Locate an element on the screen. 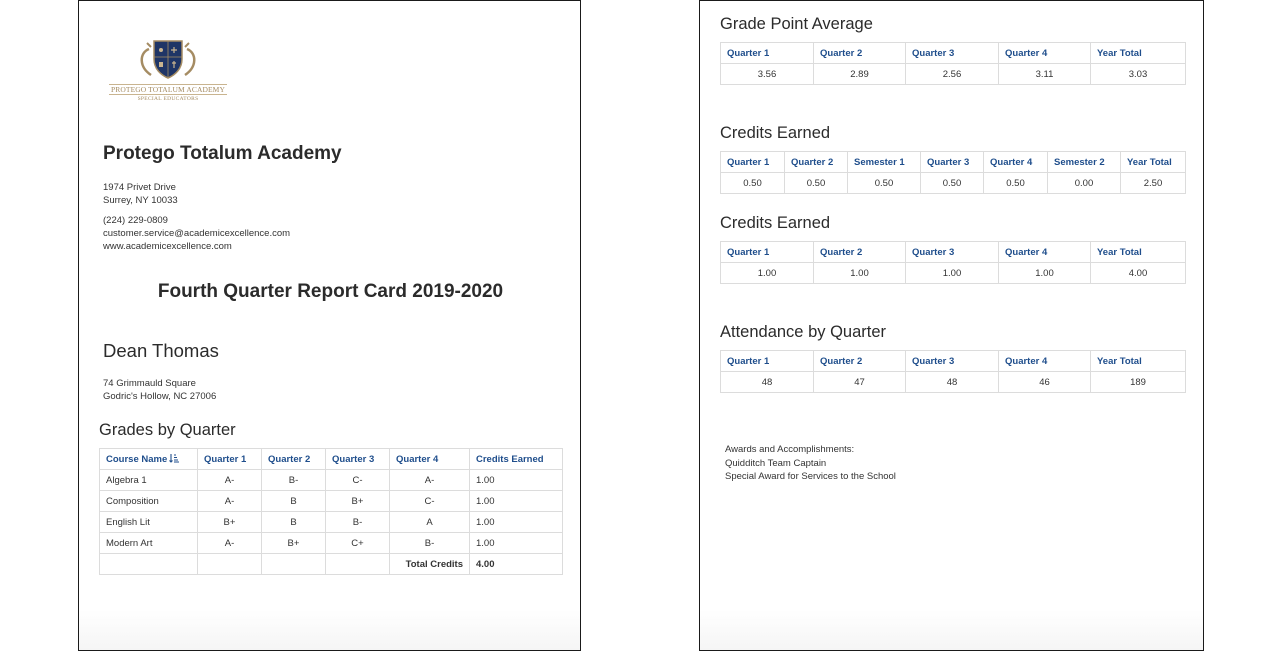 The height and width of the screenshot is (651, 1280). table-row: Modern Art A- B+ C+ B- 1.00 is located at coordinates (331, 543).